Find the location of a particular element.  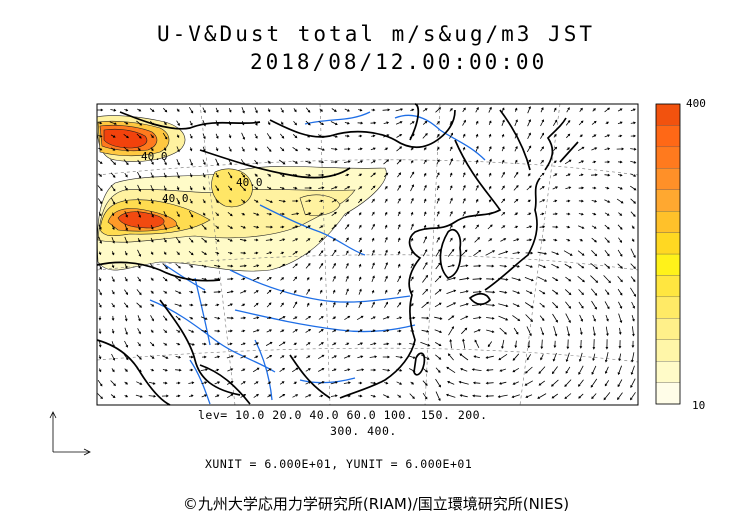

dust-contour-fill is located at coordinates (241, 193).